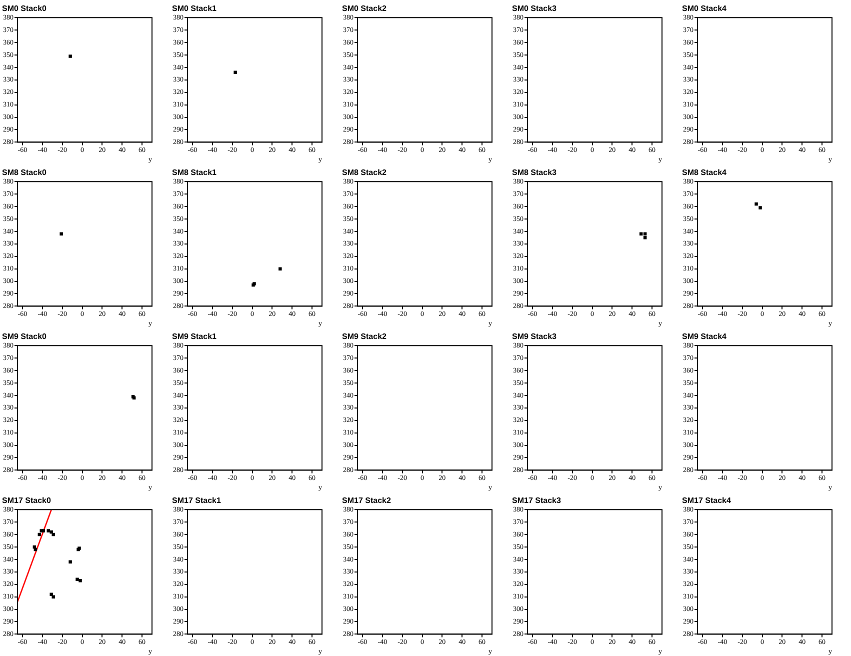 This screenshot has width=851, height=656. Describe the element at coordinates (535, 173) in the screenshot. I see `chart-title: SM8 Stack3` at that location.